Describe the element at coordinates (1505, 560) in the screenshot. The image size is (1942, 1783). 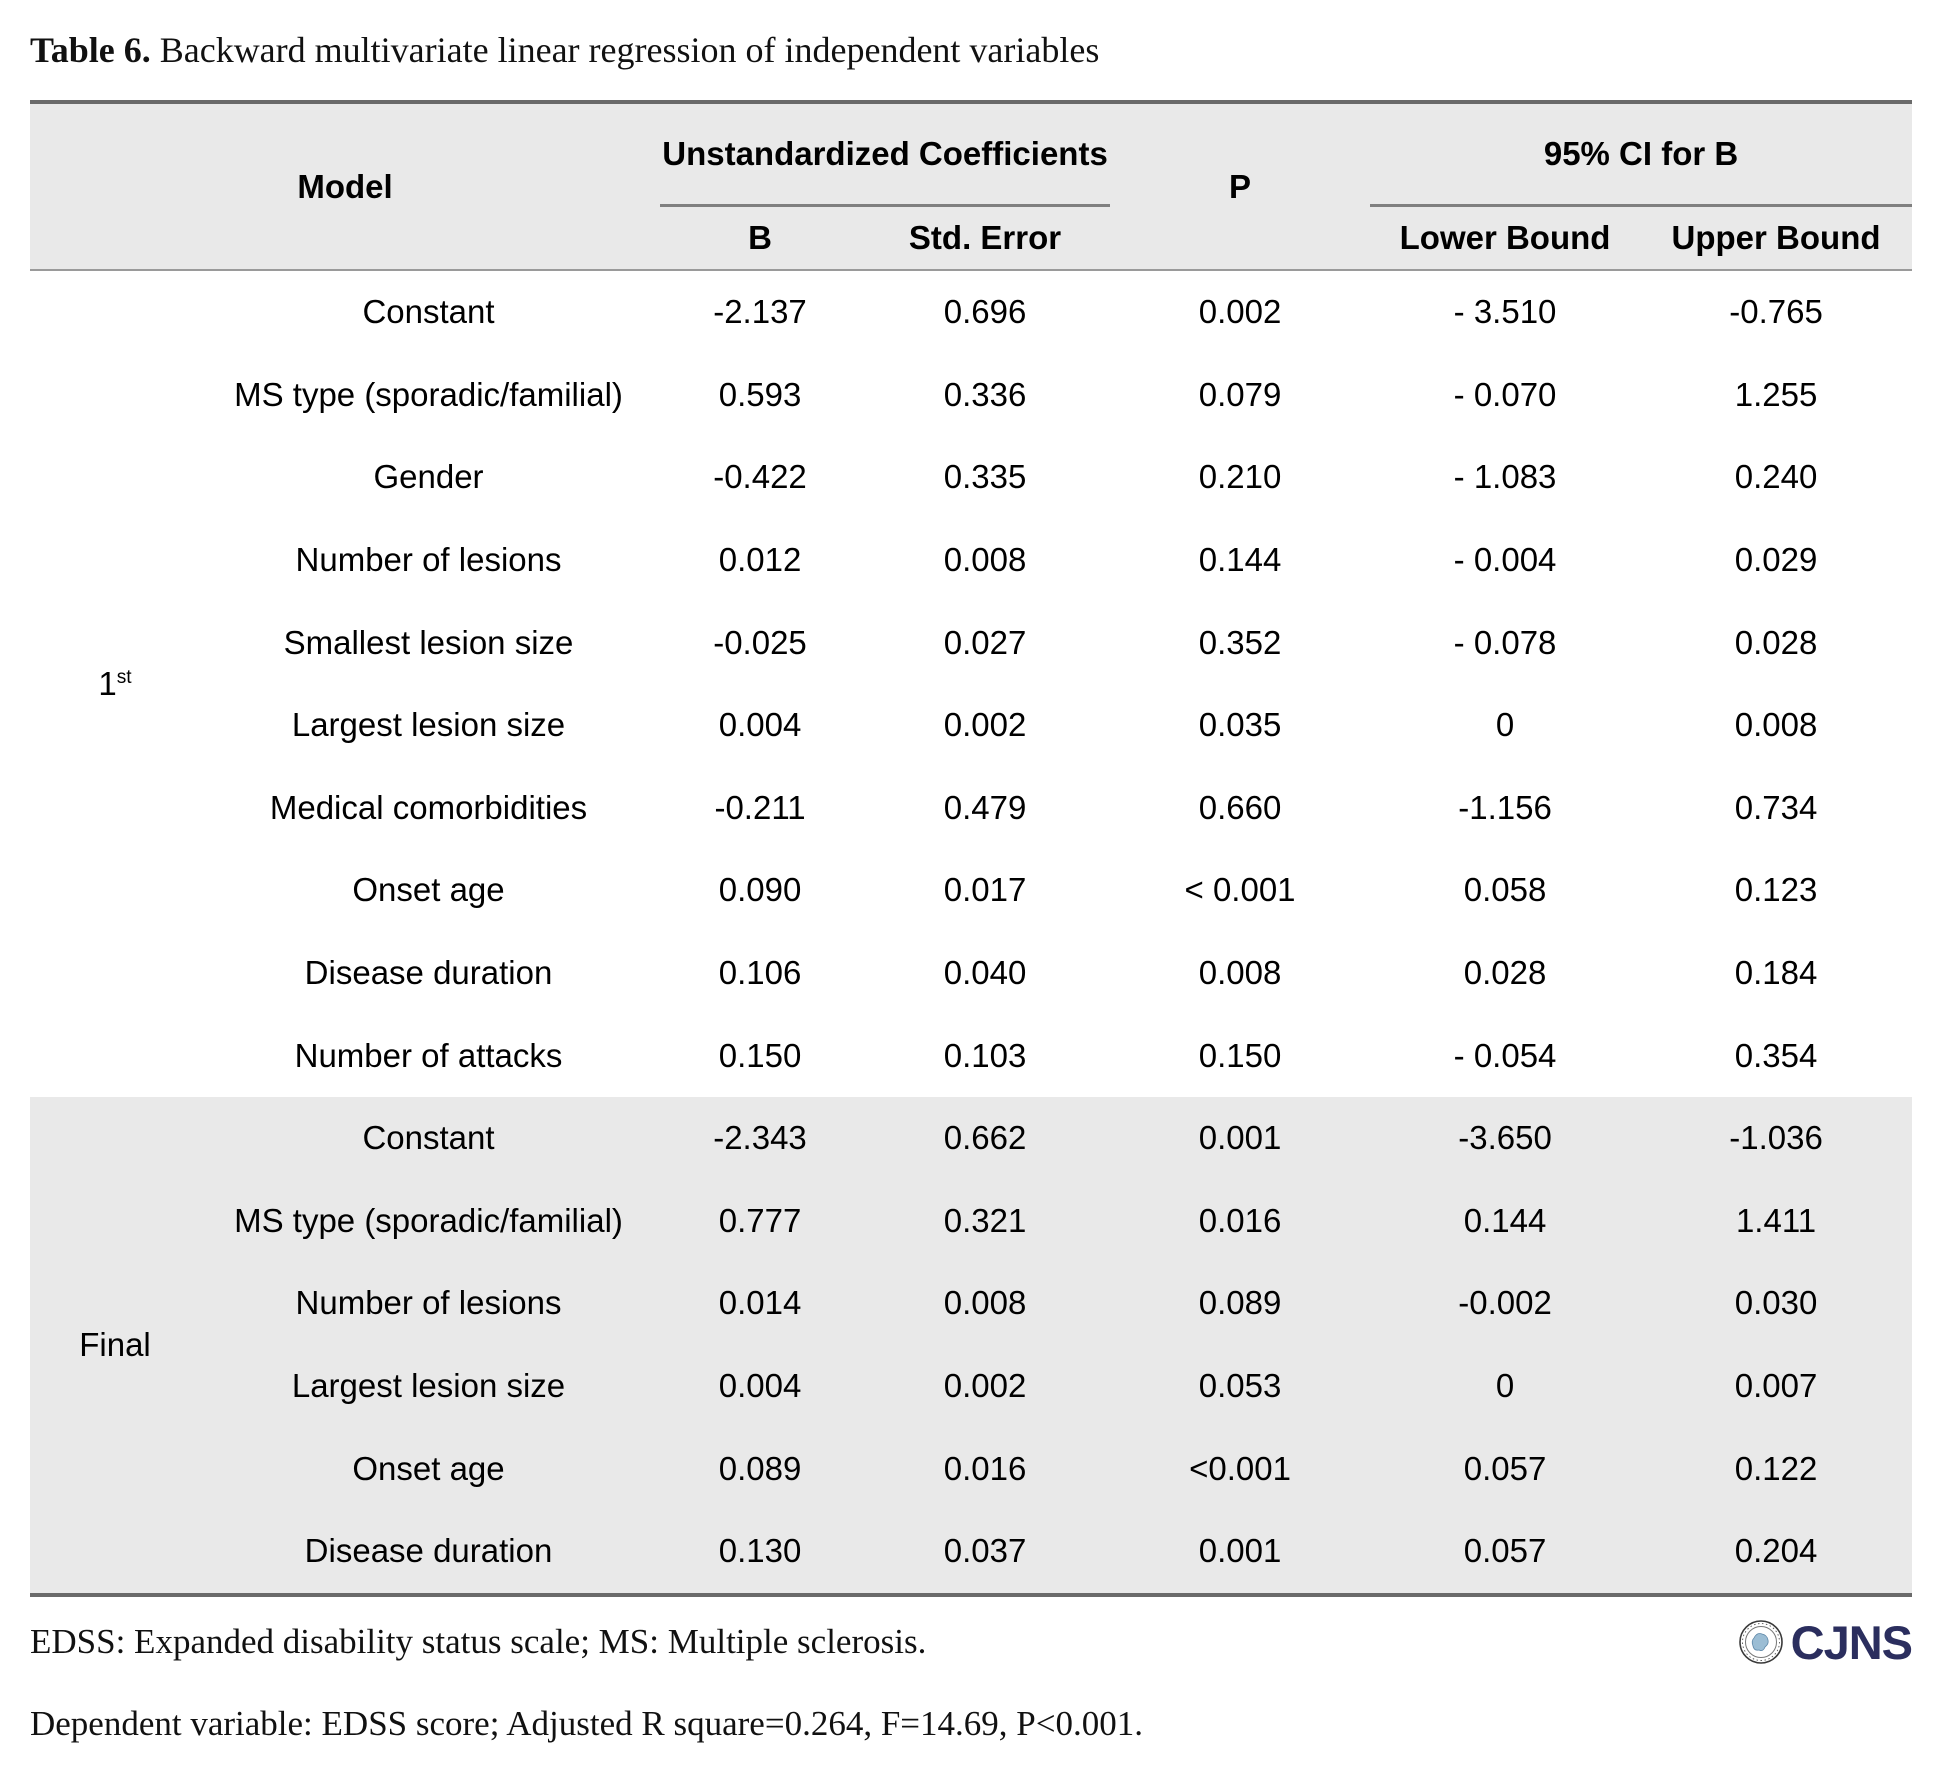
I see `lower-bound-cell: - 0.004` at that location.